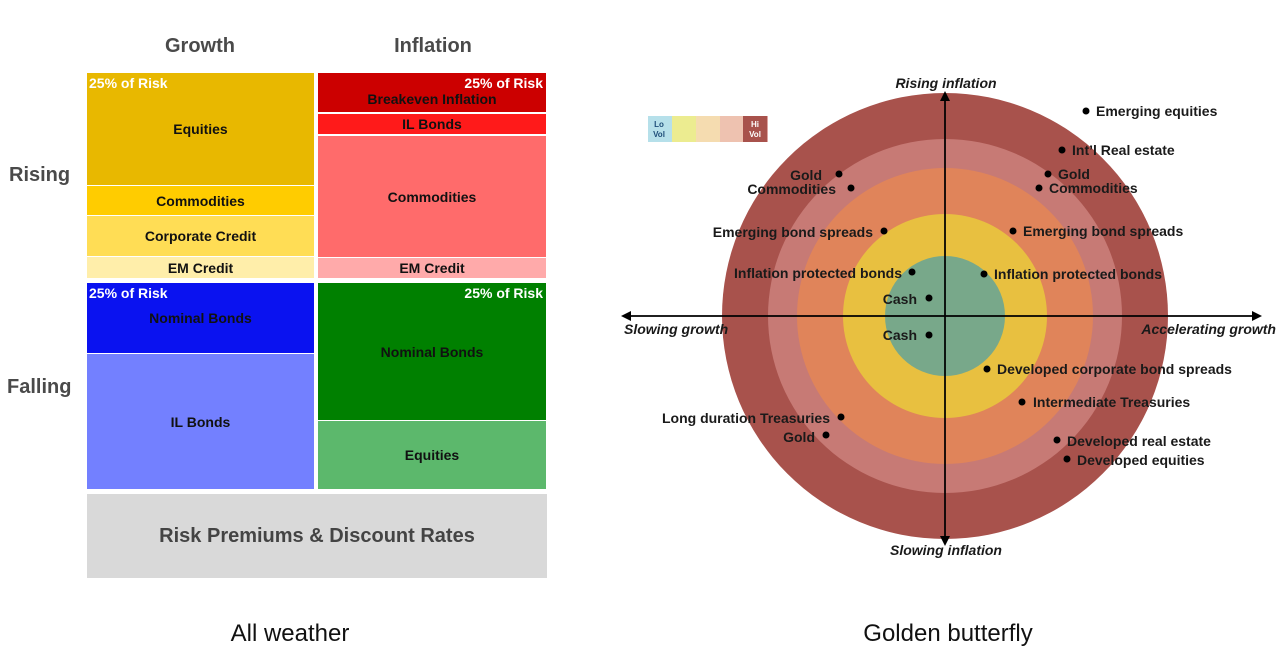 Image resolution: width=1280 pixels, height=664 pixels. What do you see at coordinates (1111, 402) in the screenshot?
I see `point-label: Intermediate Treasuries` at bounding box center [1111, 402].